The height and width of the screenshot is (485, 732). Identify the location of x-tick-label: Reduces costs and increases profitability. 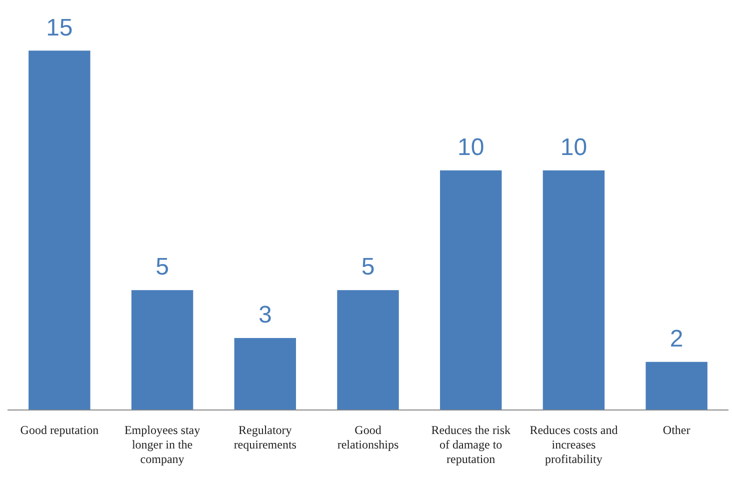
(574, 444).